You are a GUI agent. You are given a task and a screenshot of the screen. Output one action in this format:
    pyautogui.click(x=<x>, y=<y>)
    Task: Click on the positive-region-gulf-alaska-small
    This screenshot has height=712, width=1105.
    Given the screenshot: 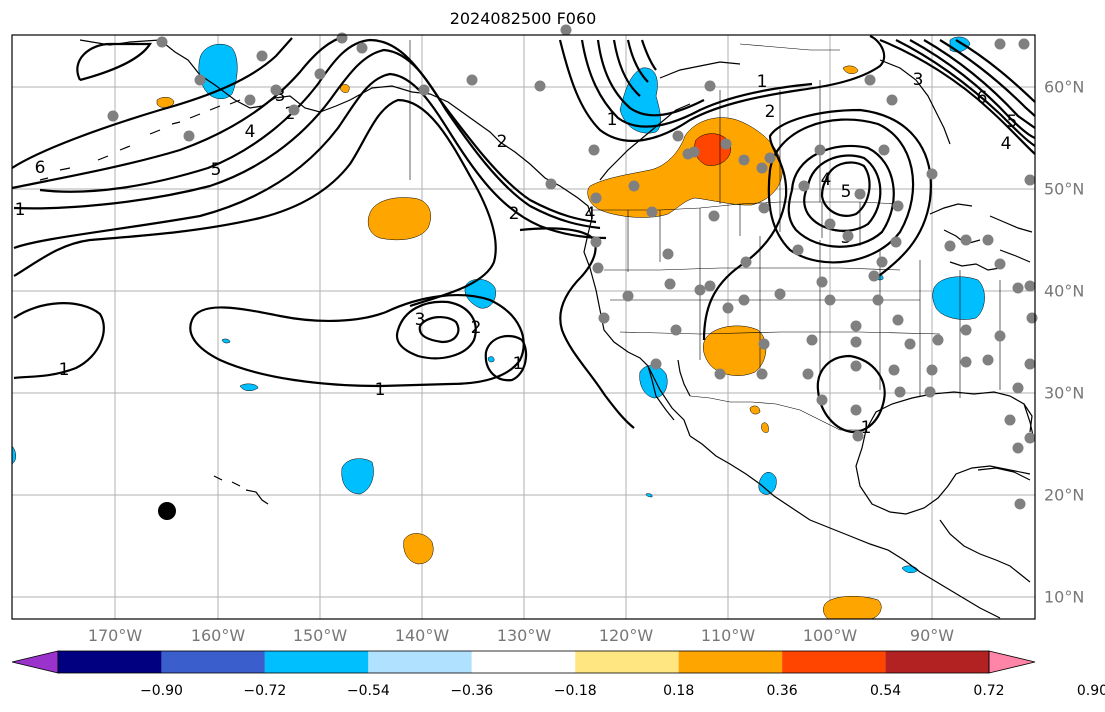 What is the action you would take?
    pyautogui.click(x=345, y=88)
    